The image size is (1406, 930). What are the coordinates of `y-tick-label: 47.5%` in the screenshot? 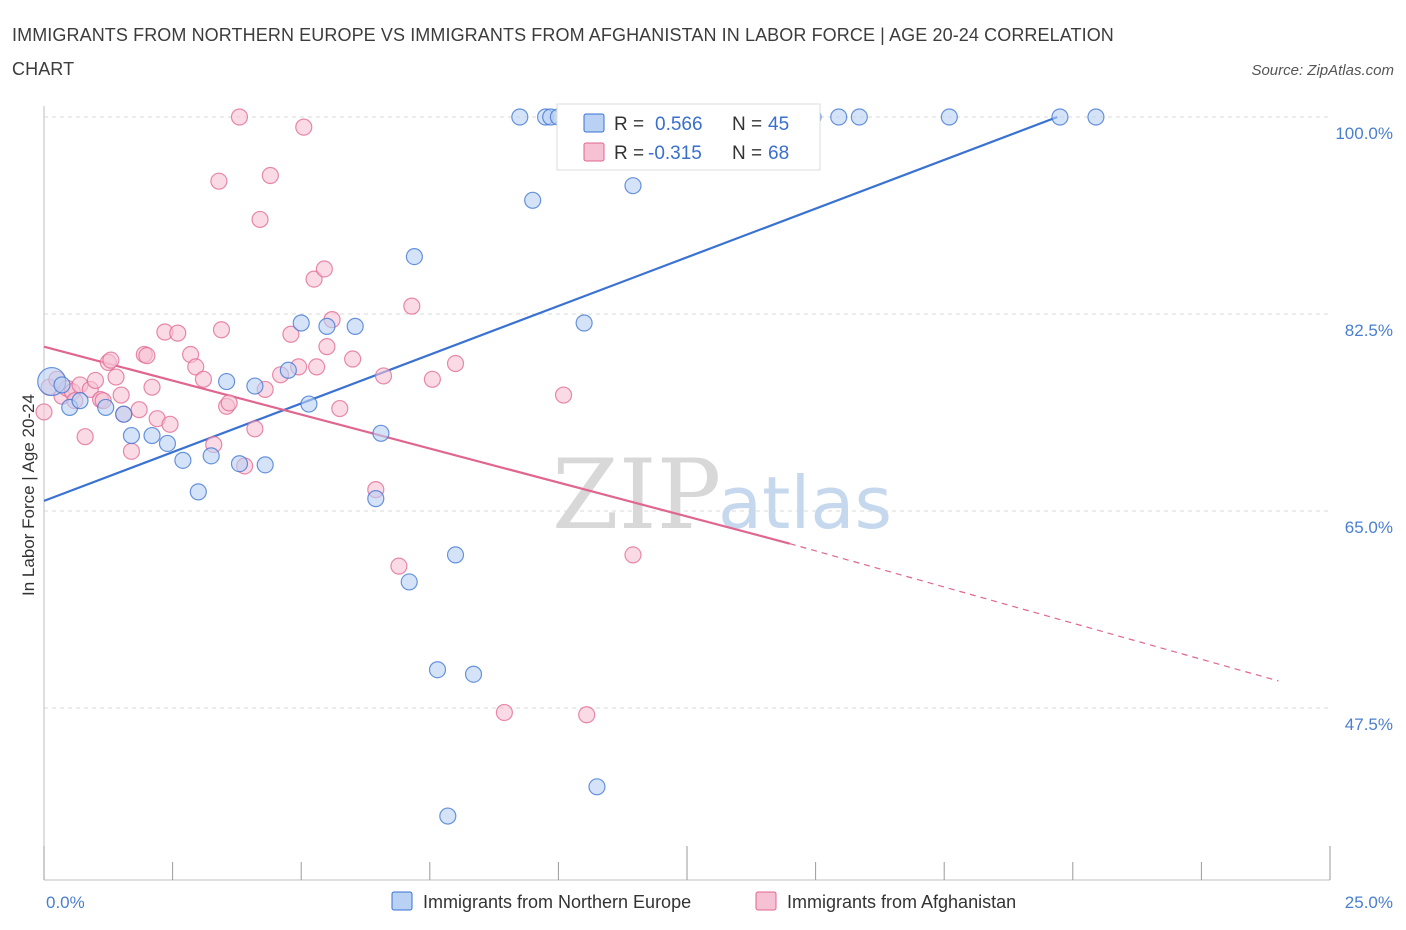 It's located at (1369, 724).